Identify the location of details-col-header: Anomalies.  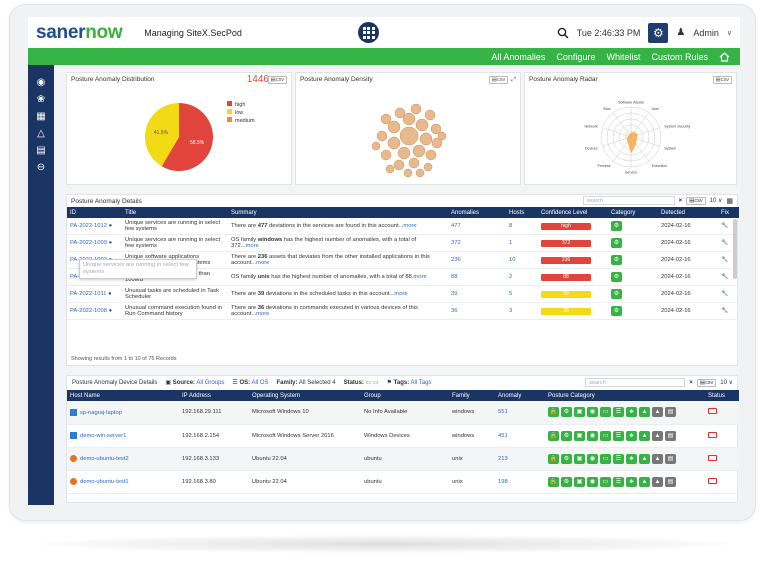
(477, 212).